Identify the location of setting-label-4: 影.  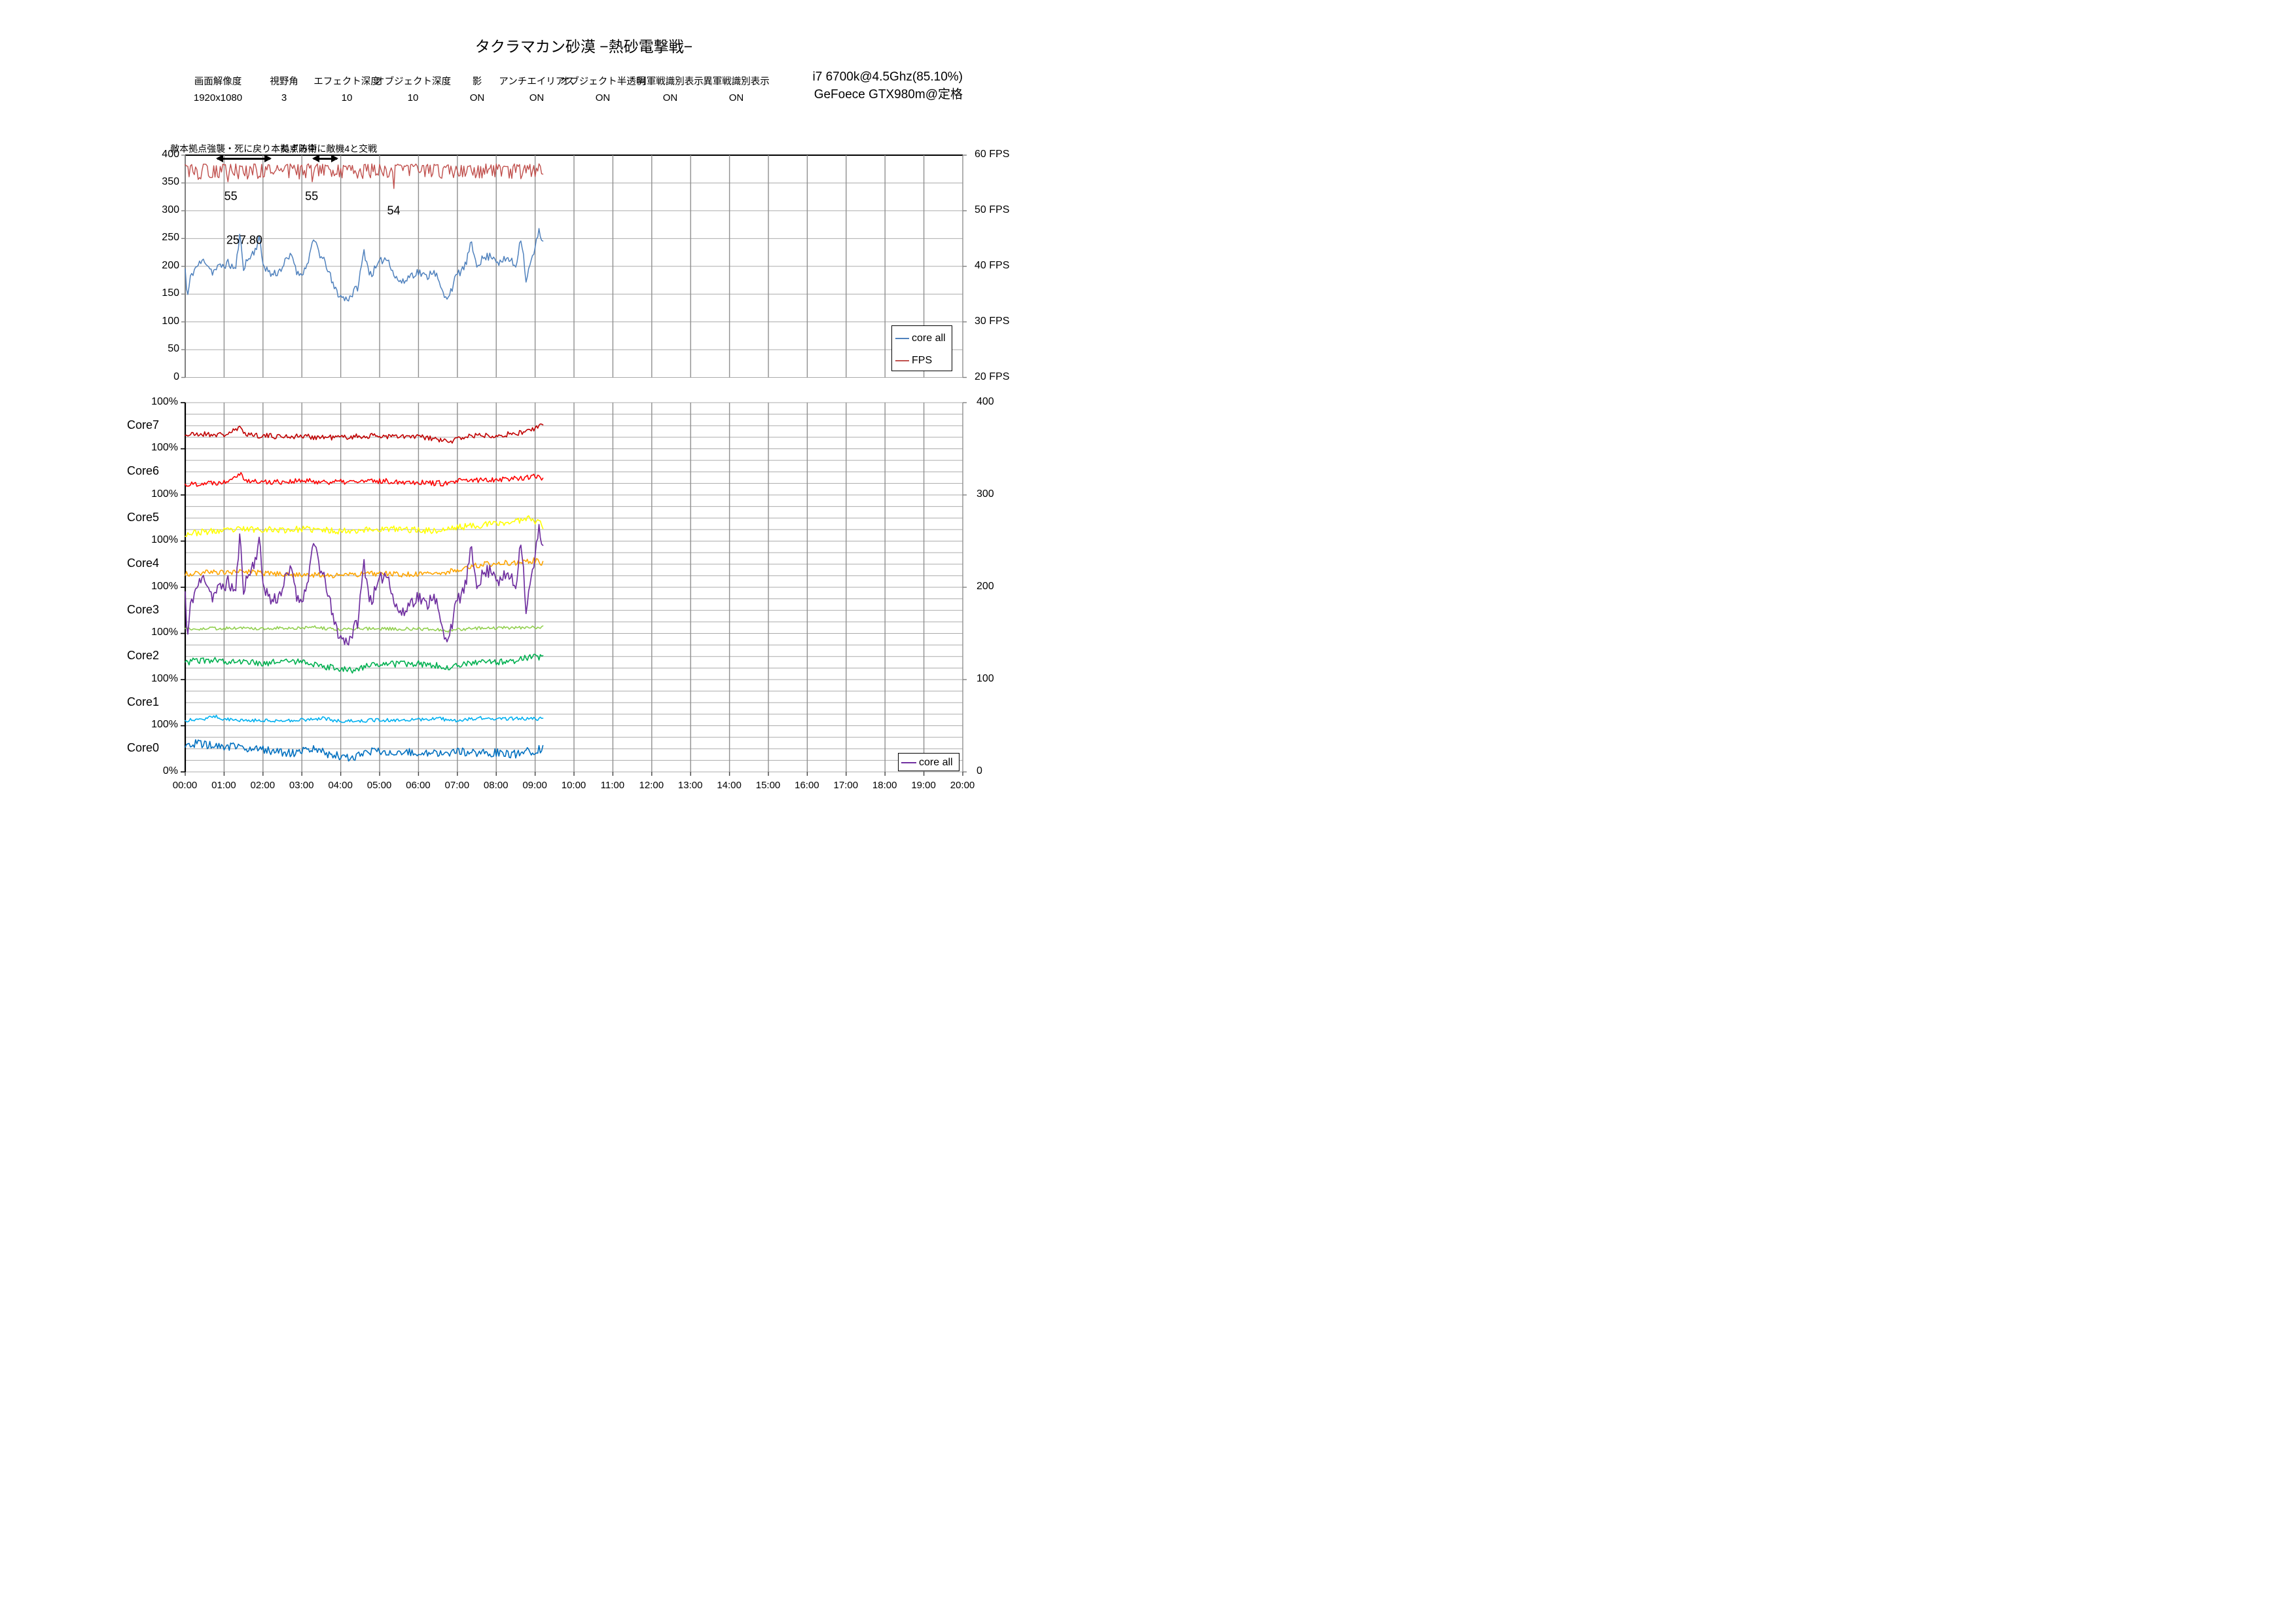
(477, 82).